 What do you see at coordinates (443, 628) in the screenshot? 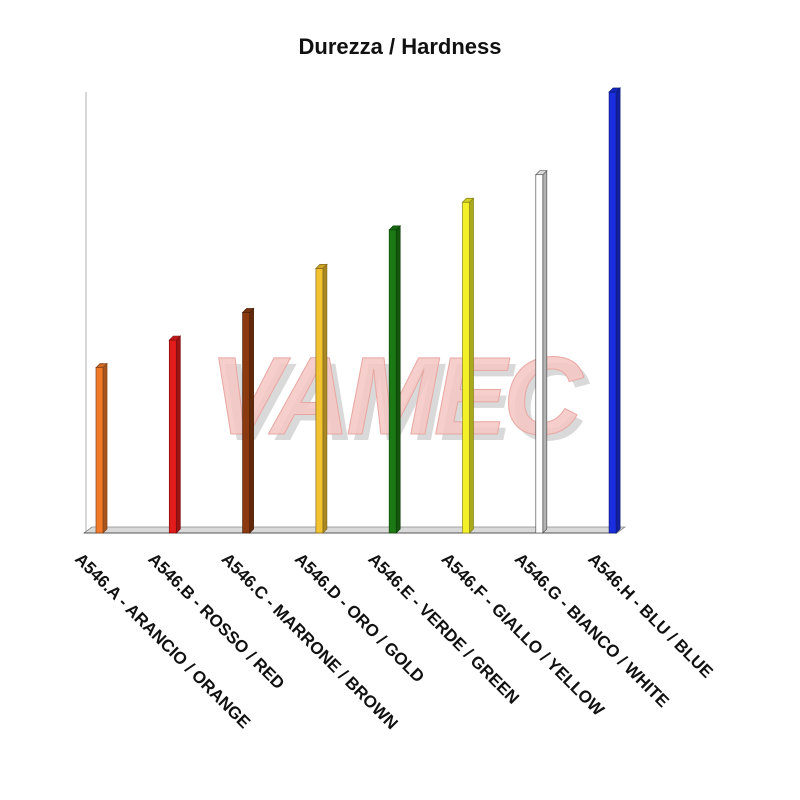
I see `category-label: A546.E - VERDE / GREEN` at bounding box center [443, 628].